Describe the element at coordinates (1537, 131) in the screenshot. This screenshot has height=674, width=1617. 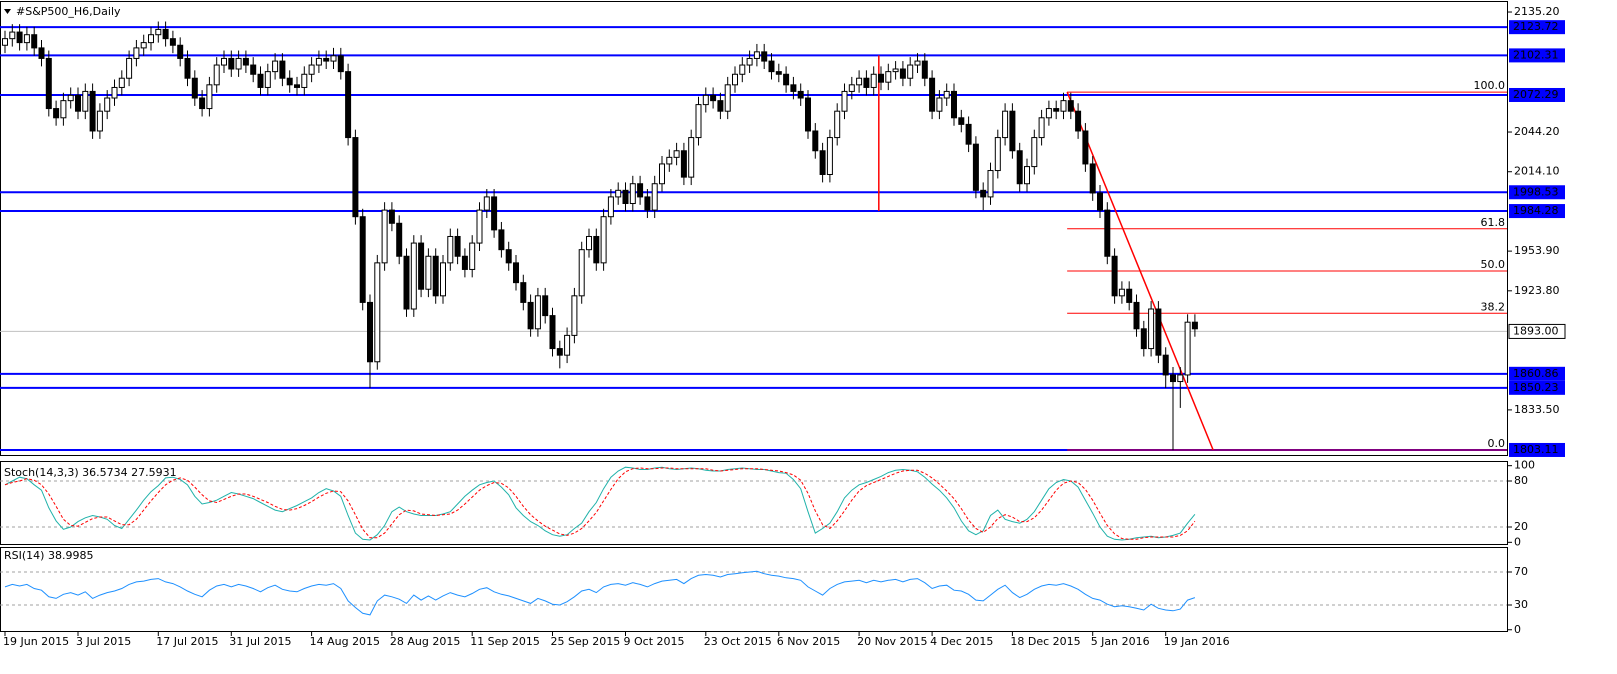
I see `y-tick-label: 2044.20` at that location.